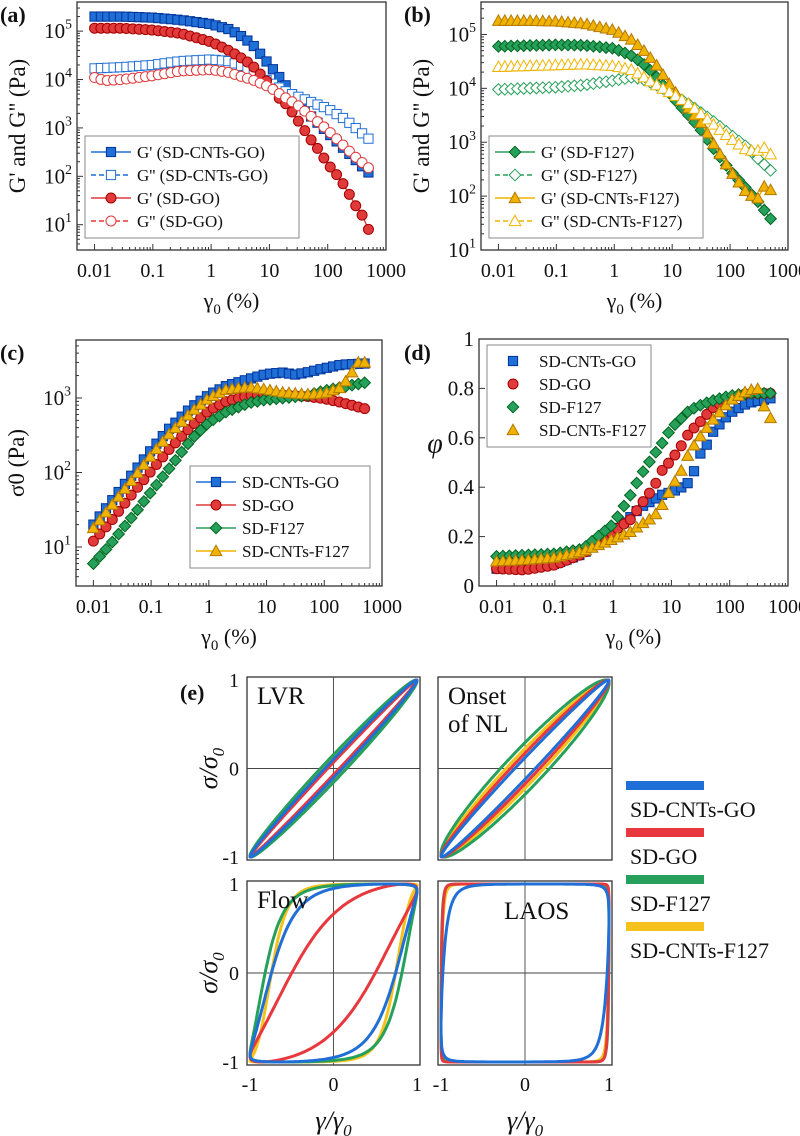 The image size is (800, 1136). I want to click on legend-entry: SD-CNTs-F127, so click(576, 430).